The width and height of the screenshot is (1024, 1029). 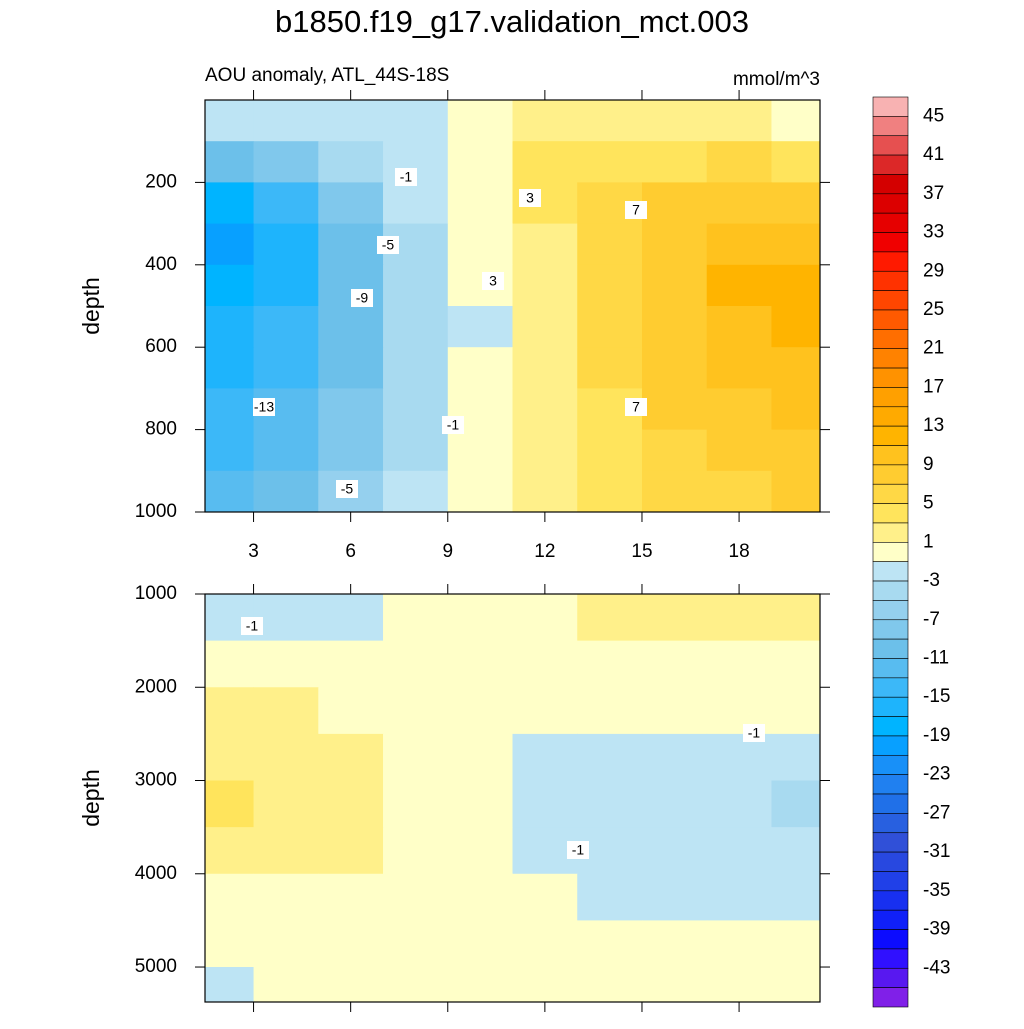 What do you see at coordinates (754, 733) in the screenshot?
I see `contour-label: -1` at bounding box center [754, 733].